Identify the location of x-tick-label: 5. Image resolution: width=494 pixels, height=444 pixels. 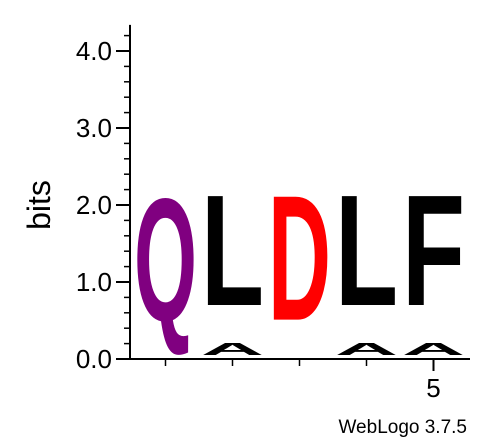
(433, 388).